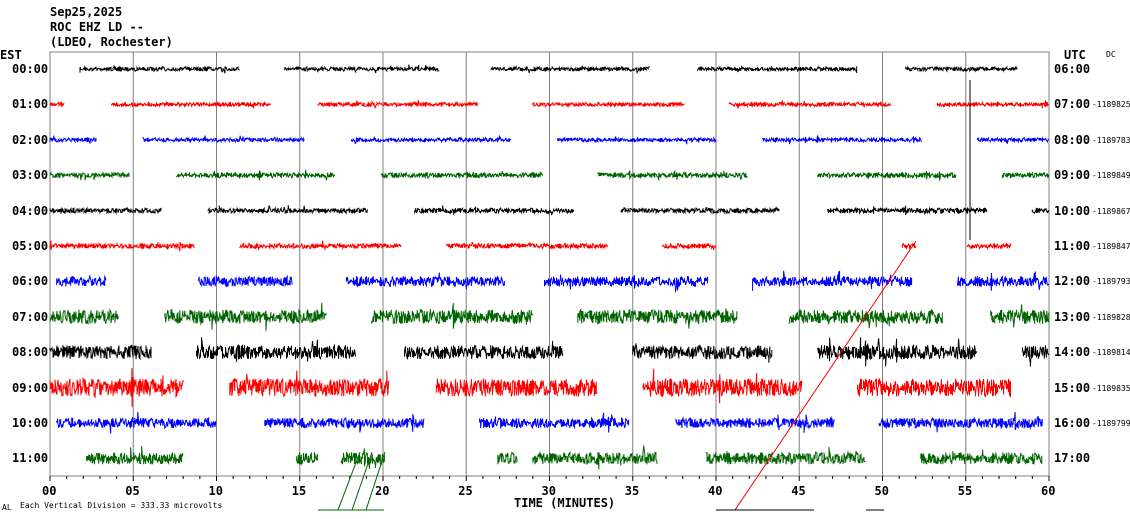  Describe the element at coordinates (299, 491) in the screenshot. I see `x-tick-label: 15` at that location.